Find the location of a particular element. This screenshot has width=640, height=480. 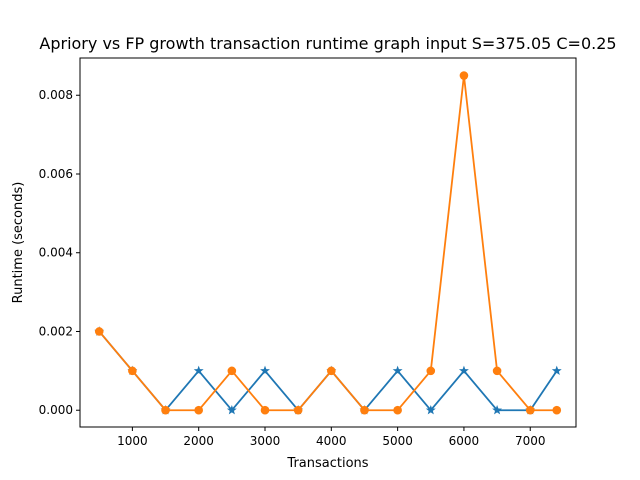

x-axis-label: Transactions is located at coordinates (327, 463).